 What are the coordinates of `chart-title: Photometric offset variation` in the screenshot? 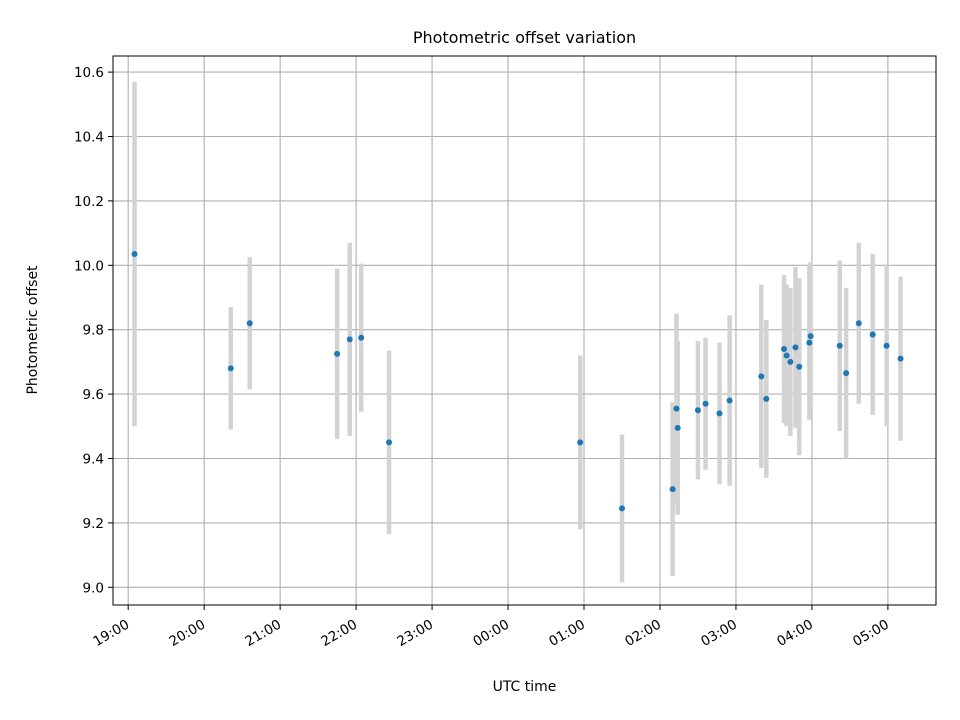 It's located at (524, 37).